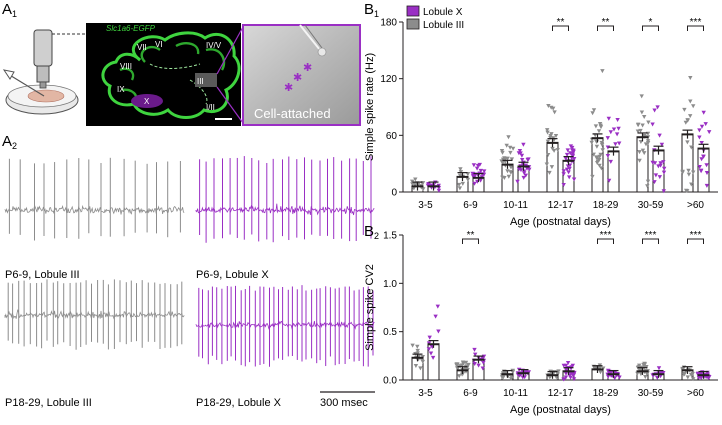 The height and width of the screenshot is (425, 722). Describe the element at coordinates (435, 18) in the screenshot. I see `legend: Lobule X Lobule III` at that location.